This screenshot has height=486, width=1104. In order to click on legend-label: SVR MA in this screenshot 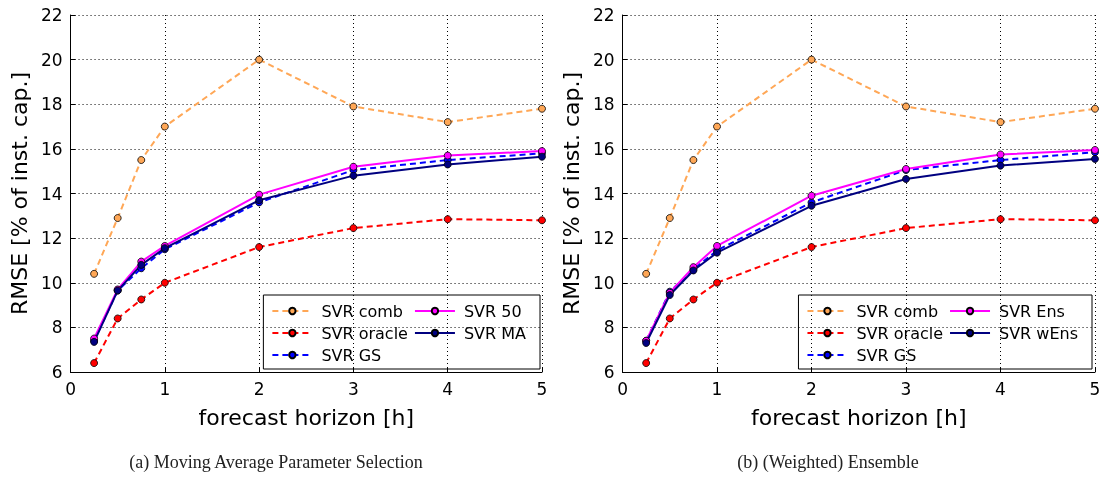, I will do `click(495, 333)`.